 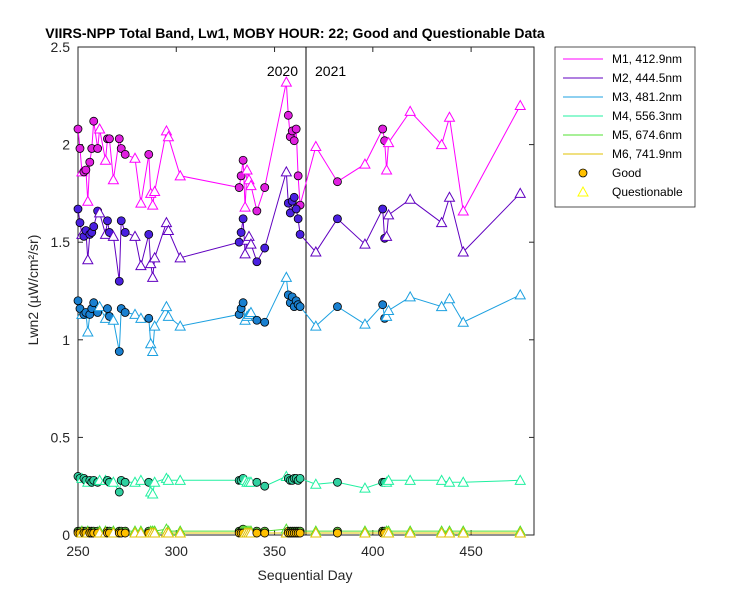 I want to click on y-tick-label: 0.5, so click(x=61, y=437).